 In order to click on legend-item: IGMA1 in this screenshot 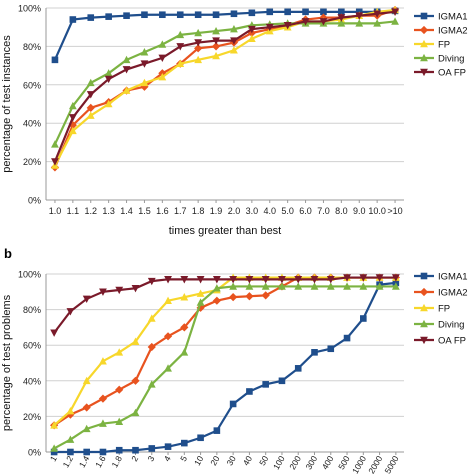, I will do `click(441, 277)`.